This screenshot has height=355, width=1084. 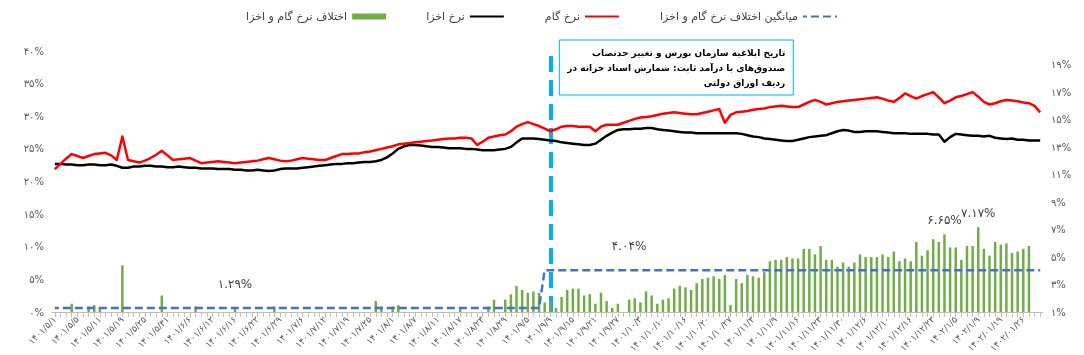 What do you see at coordinates (1058, 257) in the screenshot?
I see `y2-tick-label: ۵%` at bounding box center [1058, 257].